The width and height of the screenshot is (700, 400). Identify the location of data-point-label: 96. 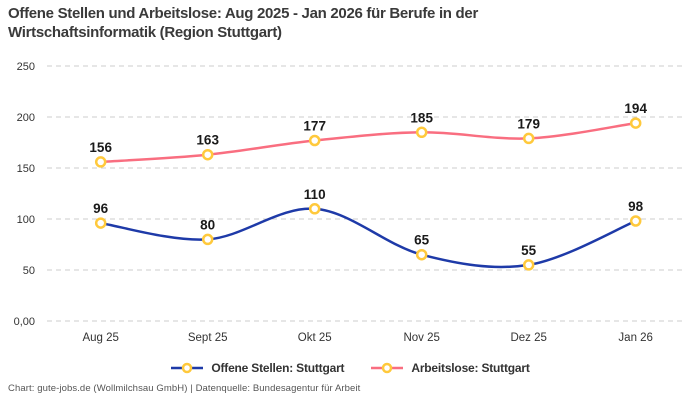
(101, 208).